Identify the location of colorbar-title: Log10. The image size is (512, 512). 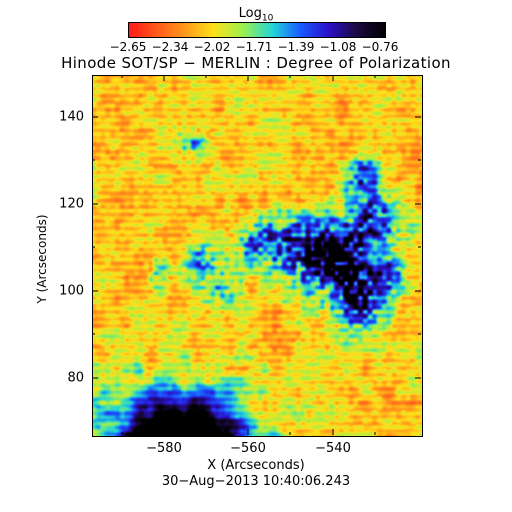
(256, 15).